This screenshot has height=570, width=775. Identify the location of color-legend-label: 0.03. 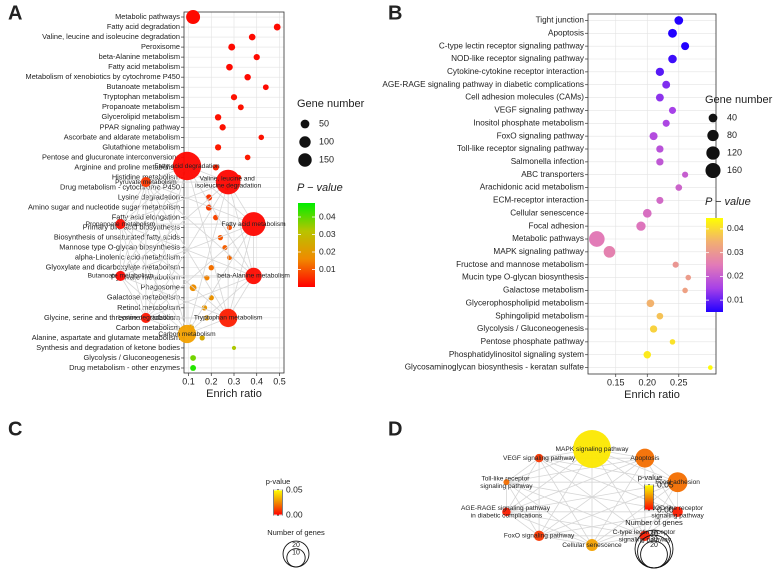
(327, 234).